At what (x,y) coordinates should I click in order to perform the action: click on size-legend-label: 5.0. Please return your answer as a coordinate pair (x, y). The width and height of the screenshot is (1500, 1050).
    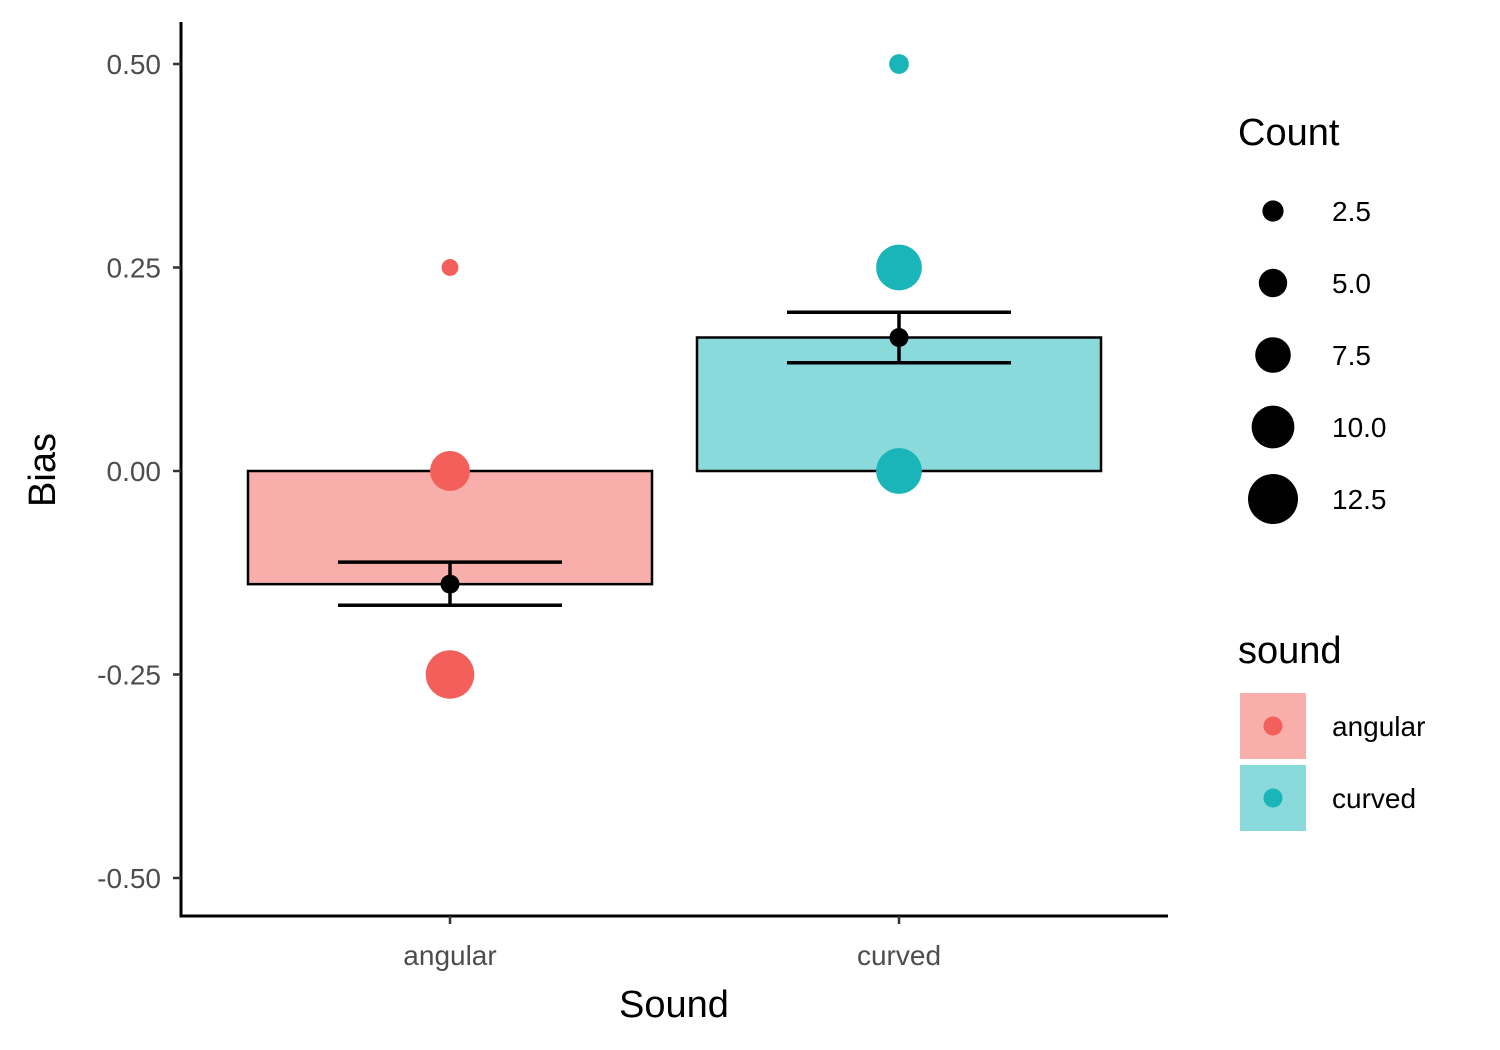
    Looking at the image, I should click on (1351, 283).